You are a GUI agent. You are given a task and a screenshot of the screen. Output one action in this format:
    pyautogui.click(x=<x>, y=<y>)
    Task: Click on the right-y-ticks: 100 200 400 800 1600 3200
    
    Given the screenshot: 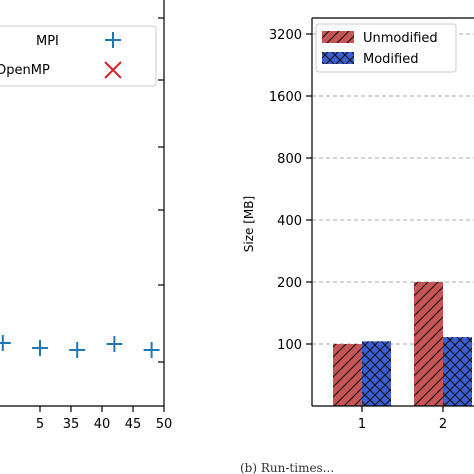 What is the action you would take?
    pyautogui.click(x=290, y=190)
    